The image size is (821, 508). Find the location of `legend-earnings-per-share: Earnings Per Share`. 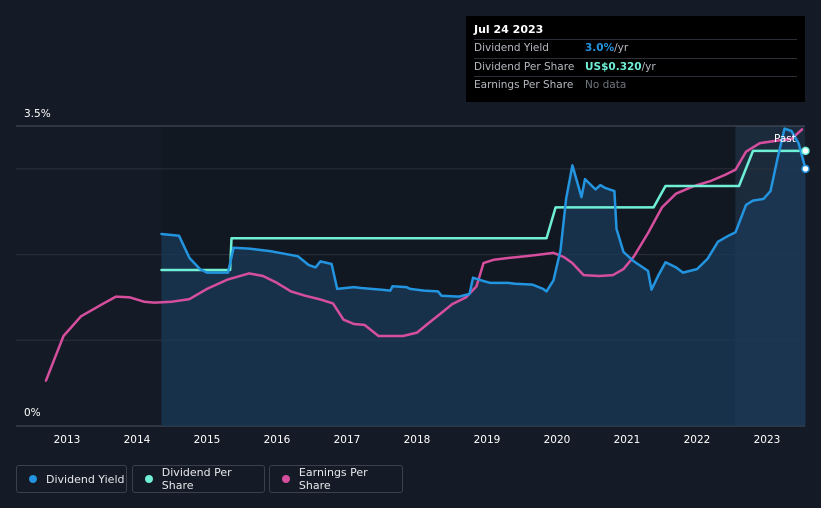

legend-earnings-per-share: Earnings Per Share is located at coordinates (336, 479).